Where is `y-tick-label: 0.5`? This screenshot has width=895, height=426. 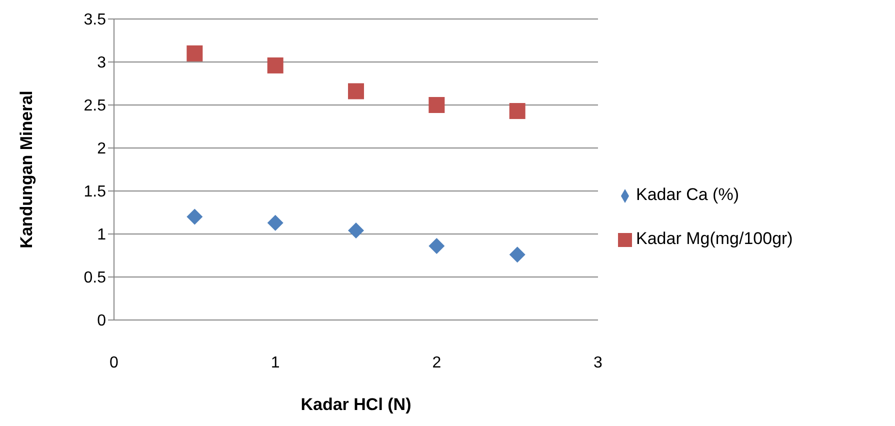
y-tick-label: 0.5 is located at coordinates (95, 278).